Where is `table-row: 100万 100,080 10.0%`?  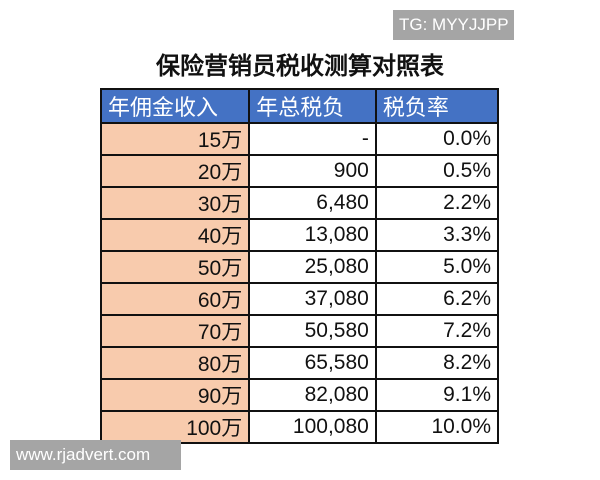 table-row: 100万 100,080 10.0% is located at coordinates (299, 427).